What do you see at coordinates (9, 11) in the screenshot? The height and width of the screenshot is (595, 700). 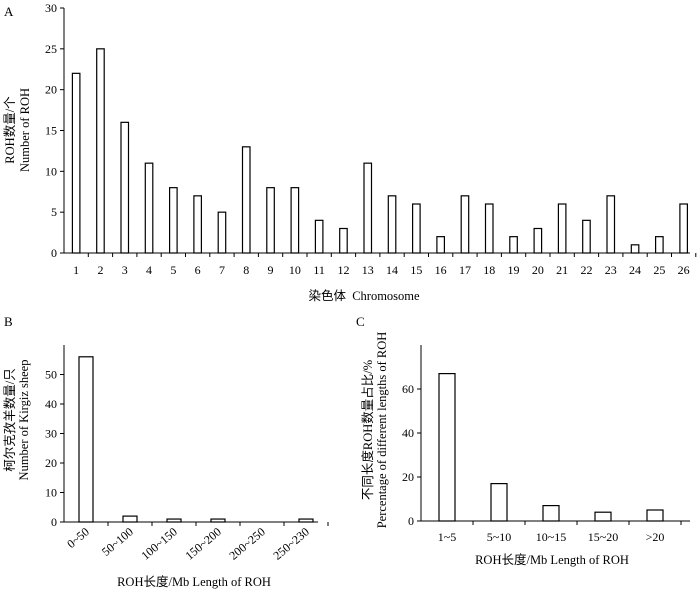 I see `panel-a-label: A` at bounding box center [9, 11].